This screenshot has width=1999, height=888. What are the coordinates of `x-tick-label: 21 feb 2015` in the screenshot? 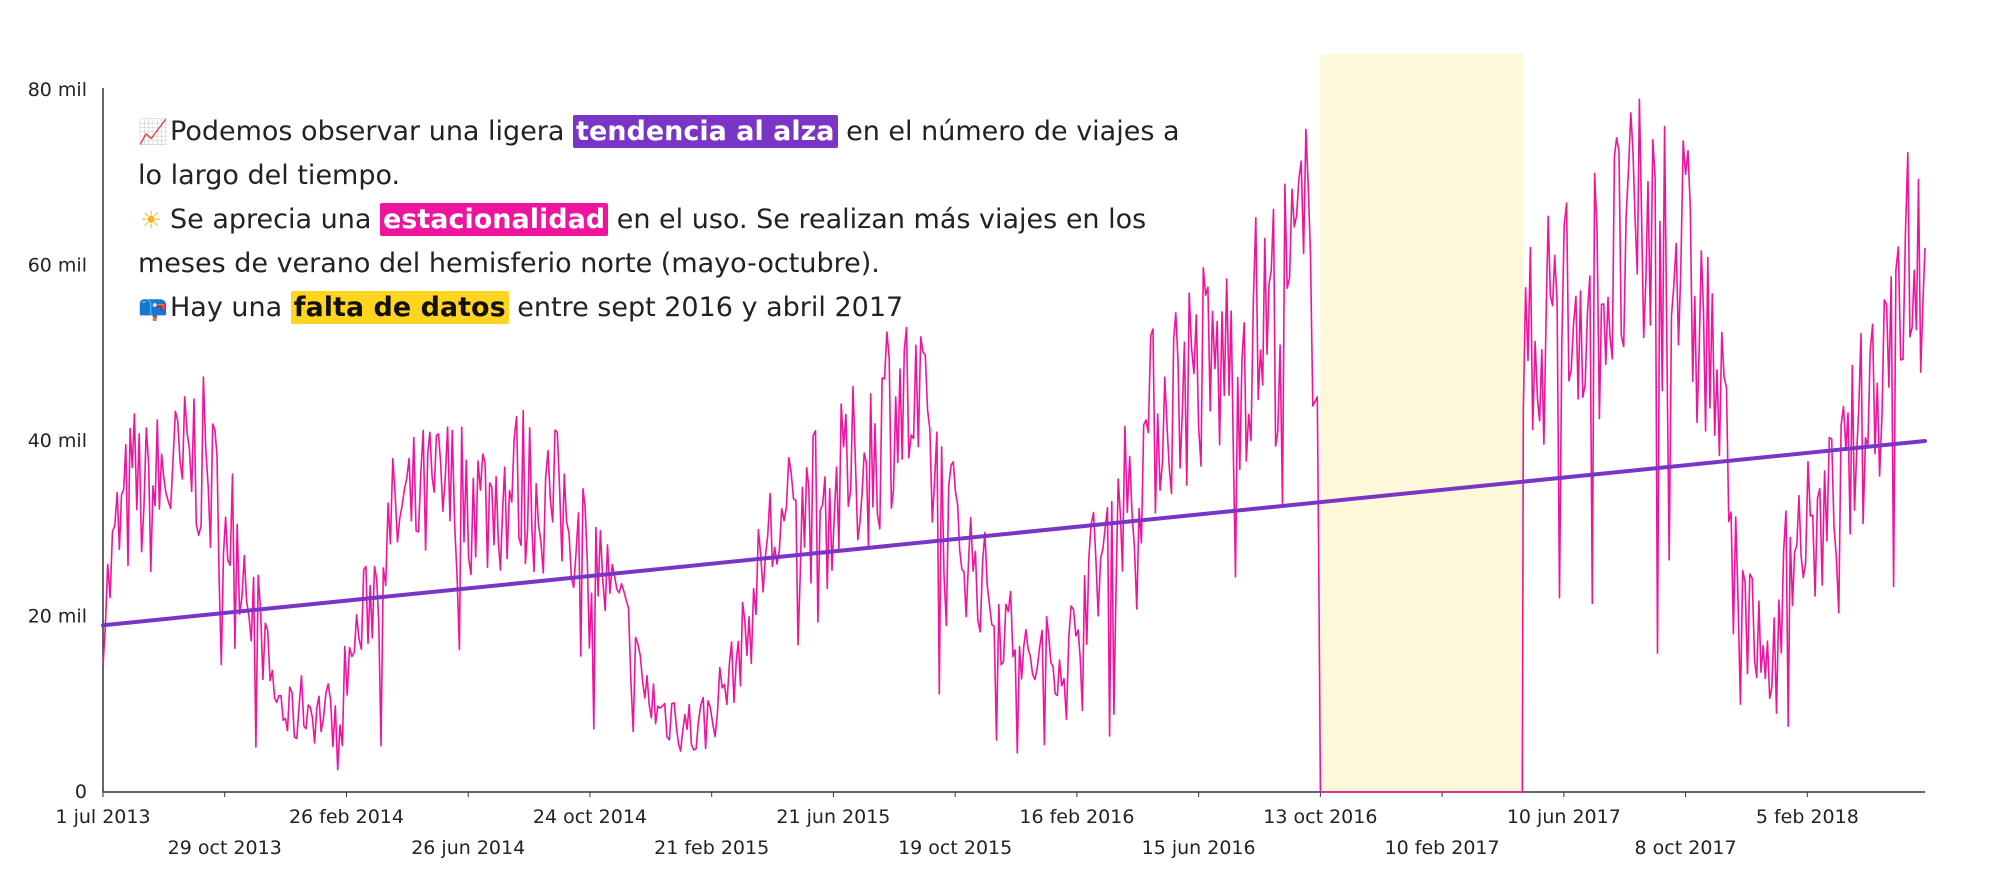 It's located at (711, 848).